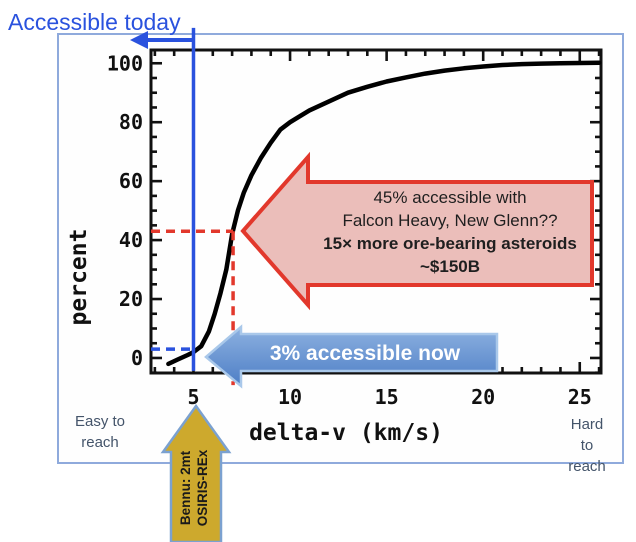  What do you see at coordinates (161, 40) in the screenshot?
I see `accessible-today-arrow` at bounding box center [161, 40].